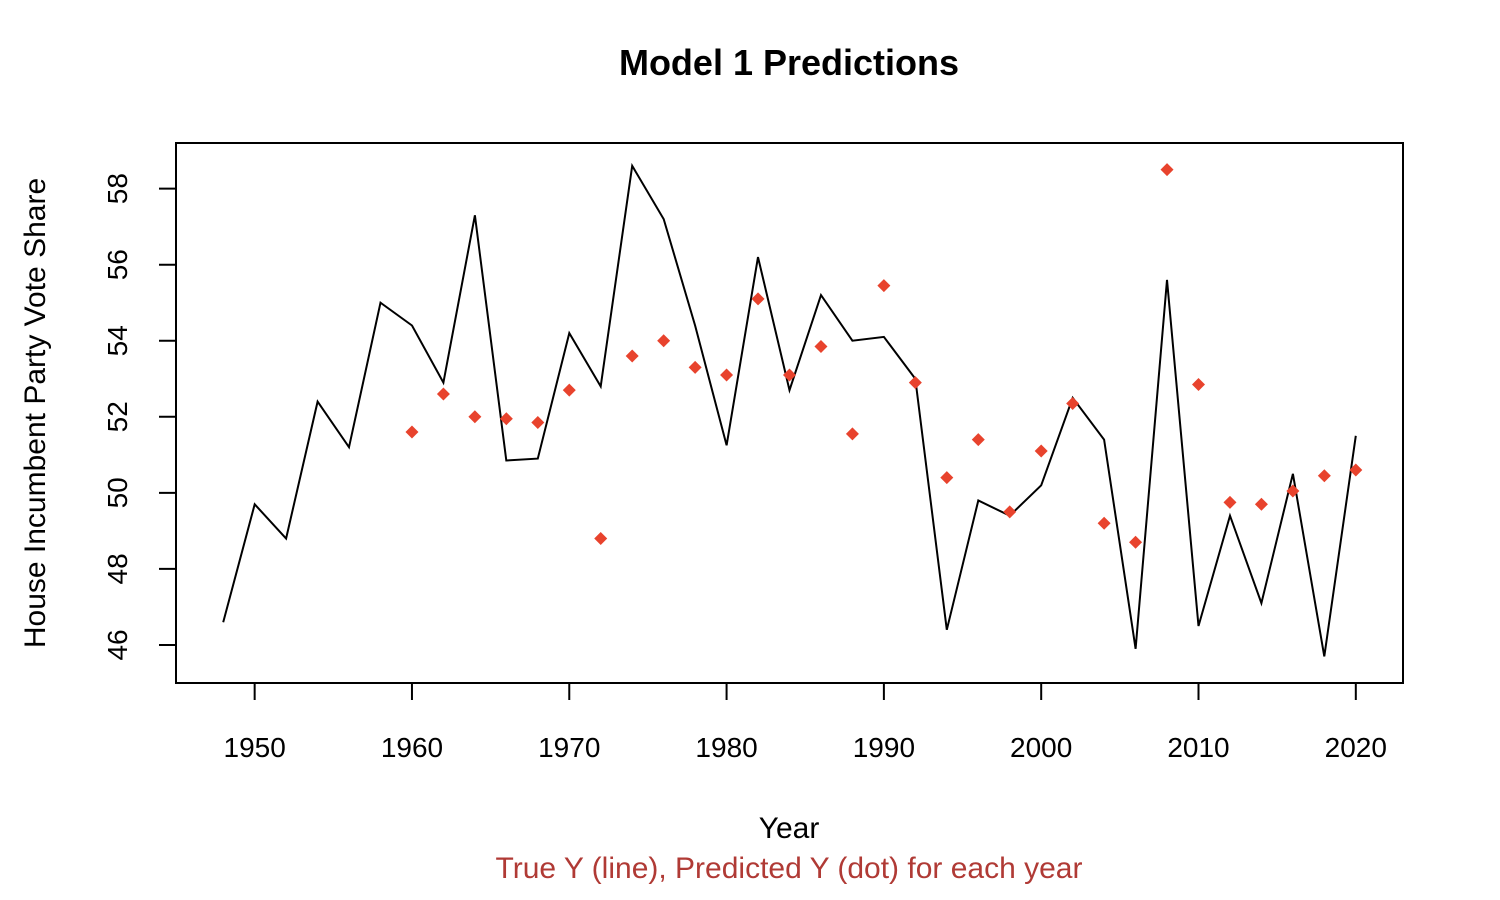  What do you see at coordinates (35, 413) in the screenshot?
I see `y-axis-label: House Incumbent Party Vote Share` at bounding box center [35, 413].